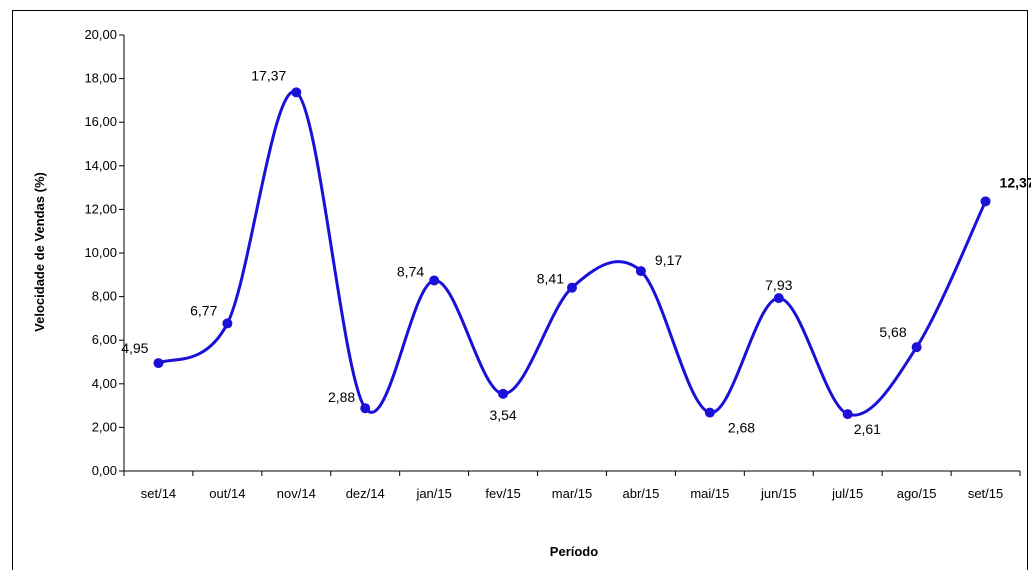 The width and height of the screenshot is (1031, 570). I want to click on data-label: 5,68, so click(892, 332).